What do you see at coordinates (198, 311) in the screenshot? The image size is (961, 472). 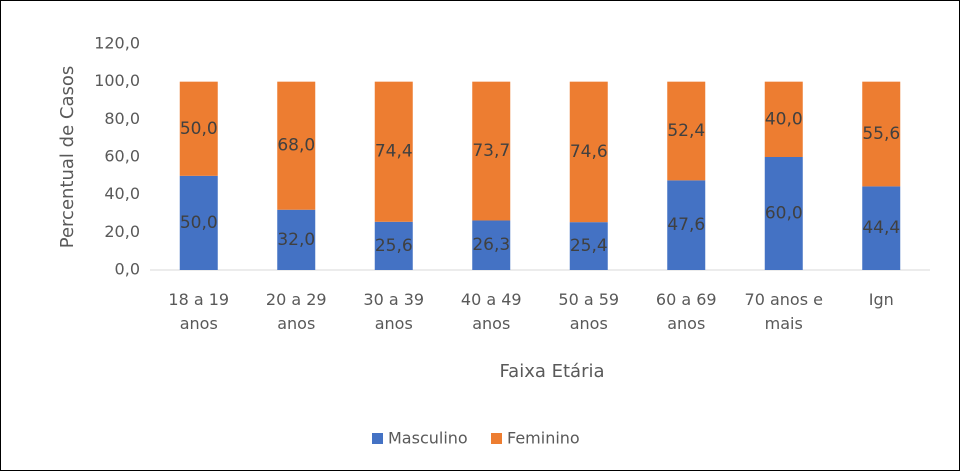 I see `x-tick-label: 18 a 19 anos` at bounding box center [198, 311].